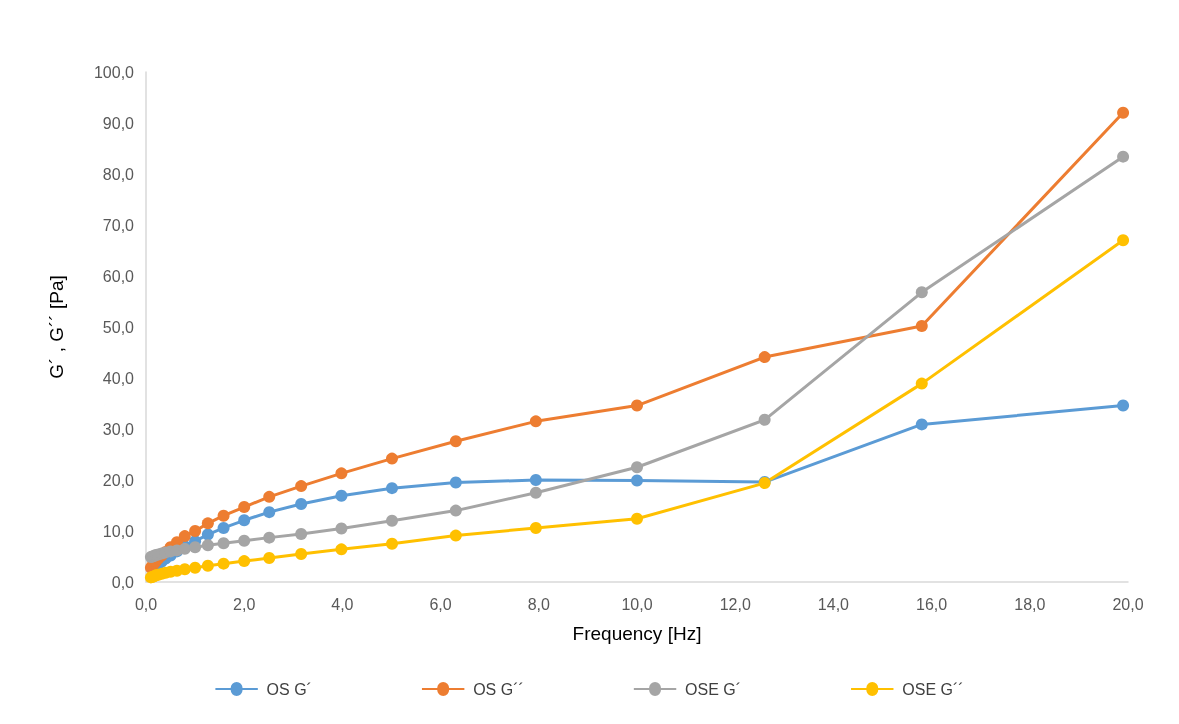 The height and width of the screenshot is (724, 1179). What do you see at coordinates (118, 531) in the screenshot?
I see `y-tick-label: 10,0` at bounding box center [118, 531].